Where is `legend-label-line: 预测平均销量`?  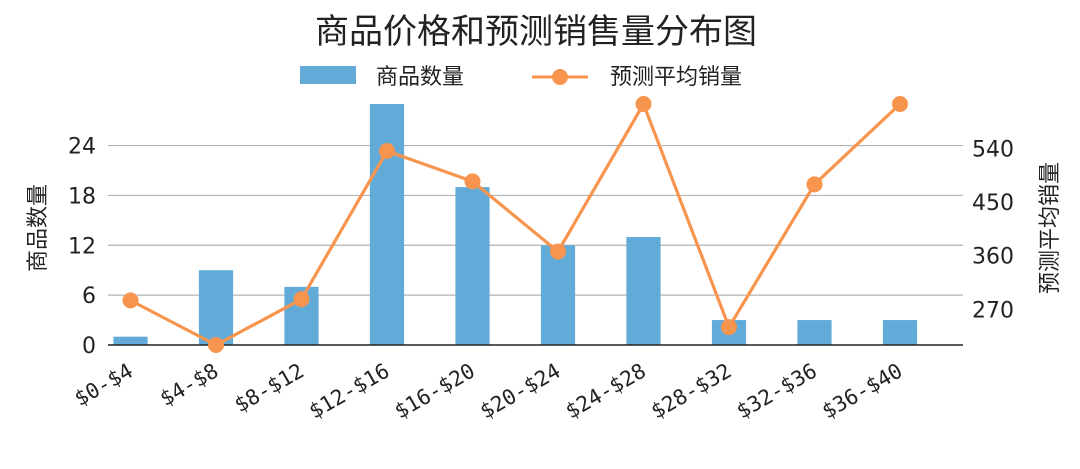 legend-label-line: 预测平均销量 is located at coordinates (676, 77).